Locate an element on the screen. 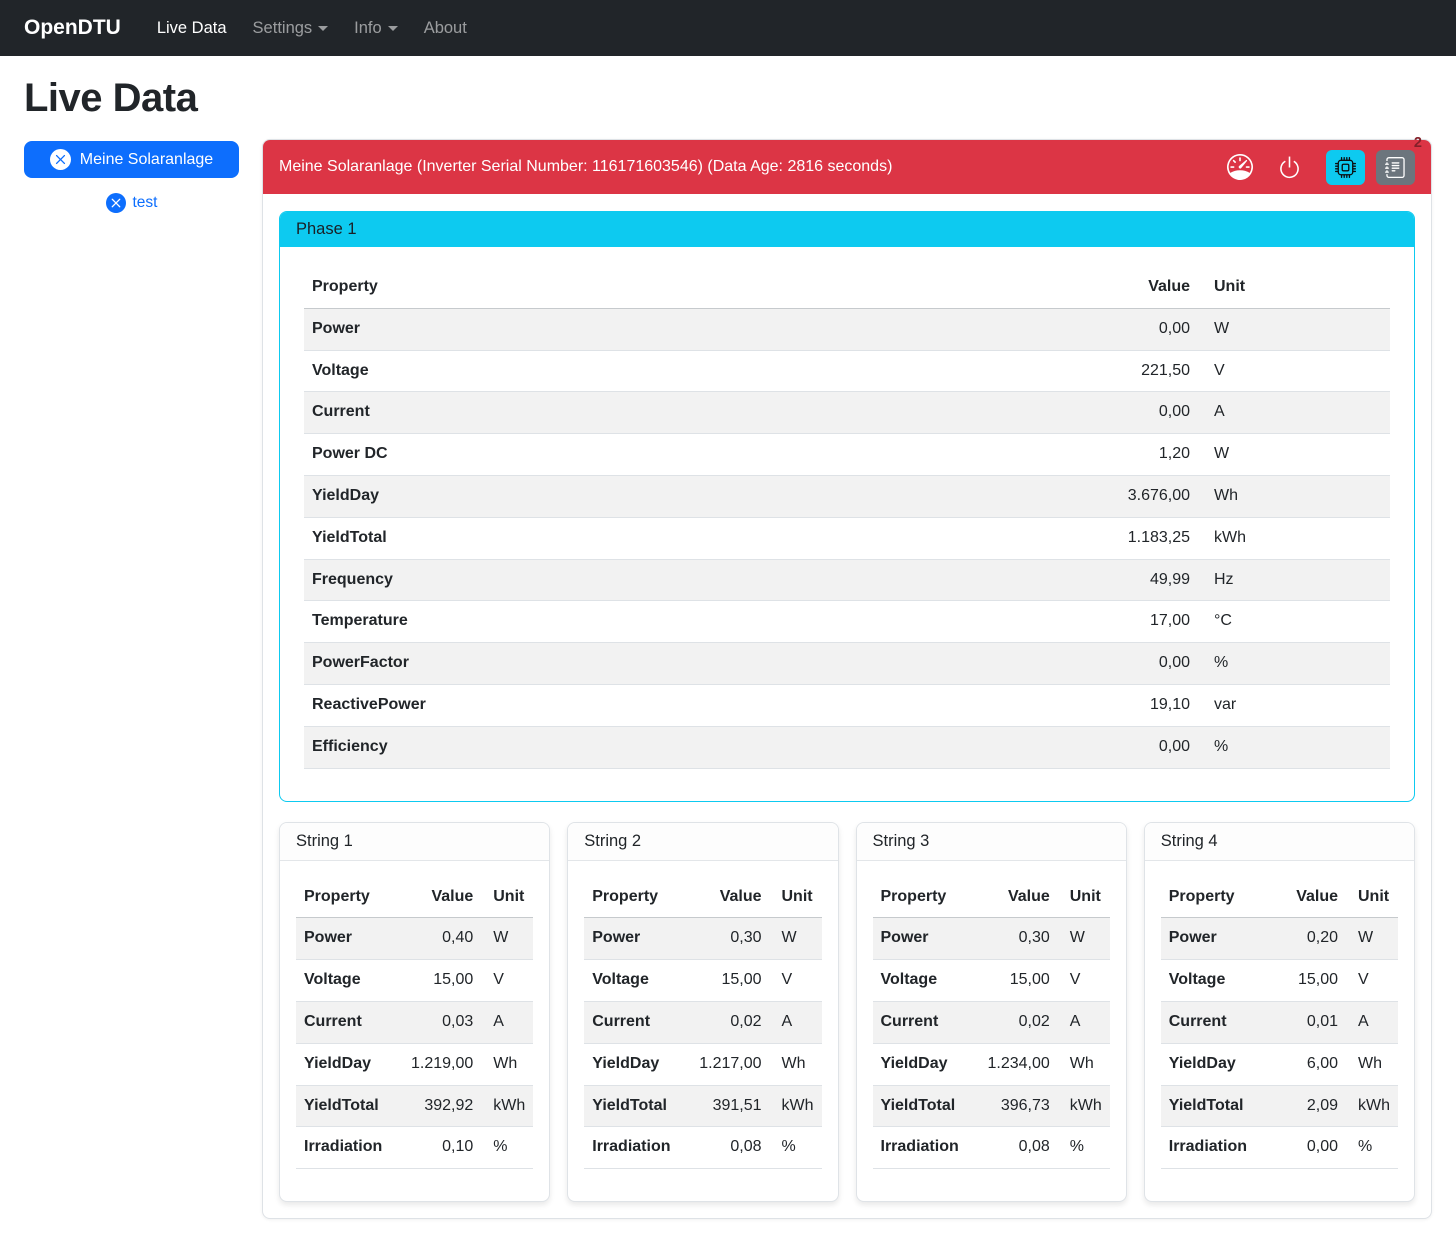  table-row: Current 0,02 A is located at coordinates (991, 1022).